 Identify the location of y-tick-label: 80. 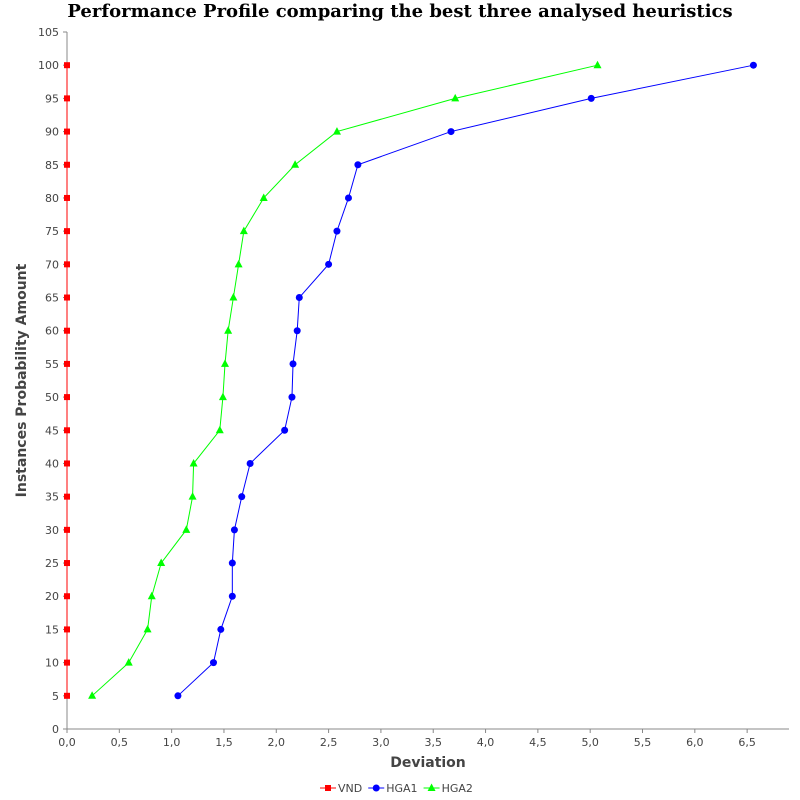
(52, 198).